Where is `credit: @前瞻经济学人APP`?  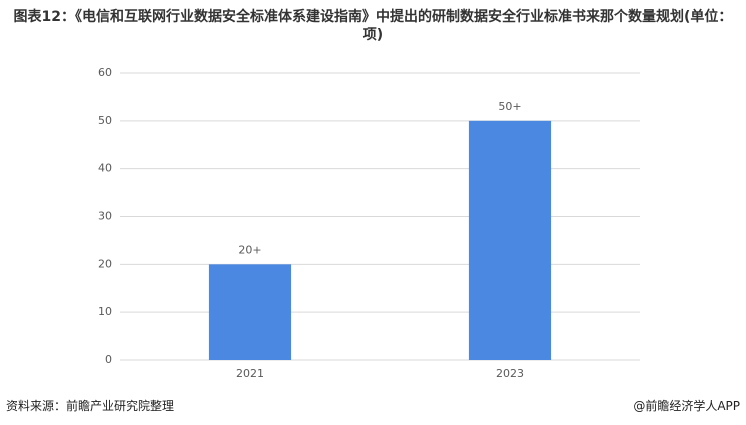 credit: @前瞻经济学人APP is located at coordinates (686, 406).